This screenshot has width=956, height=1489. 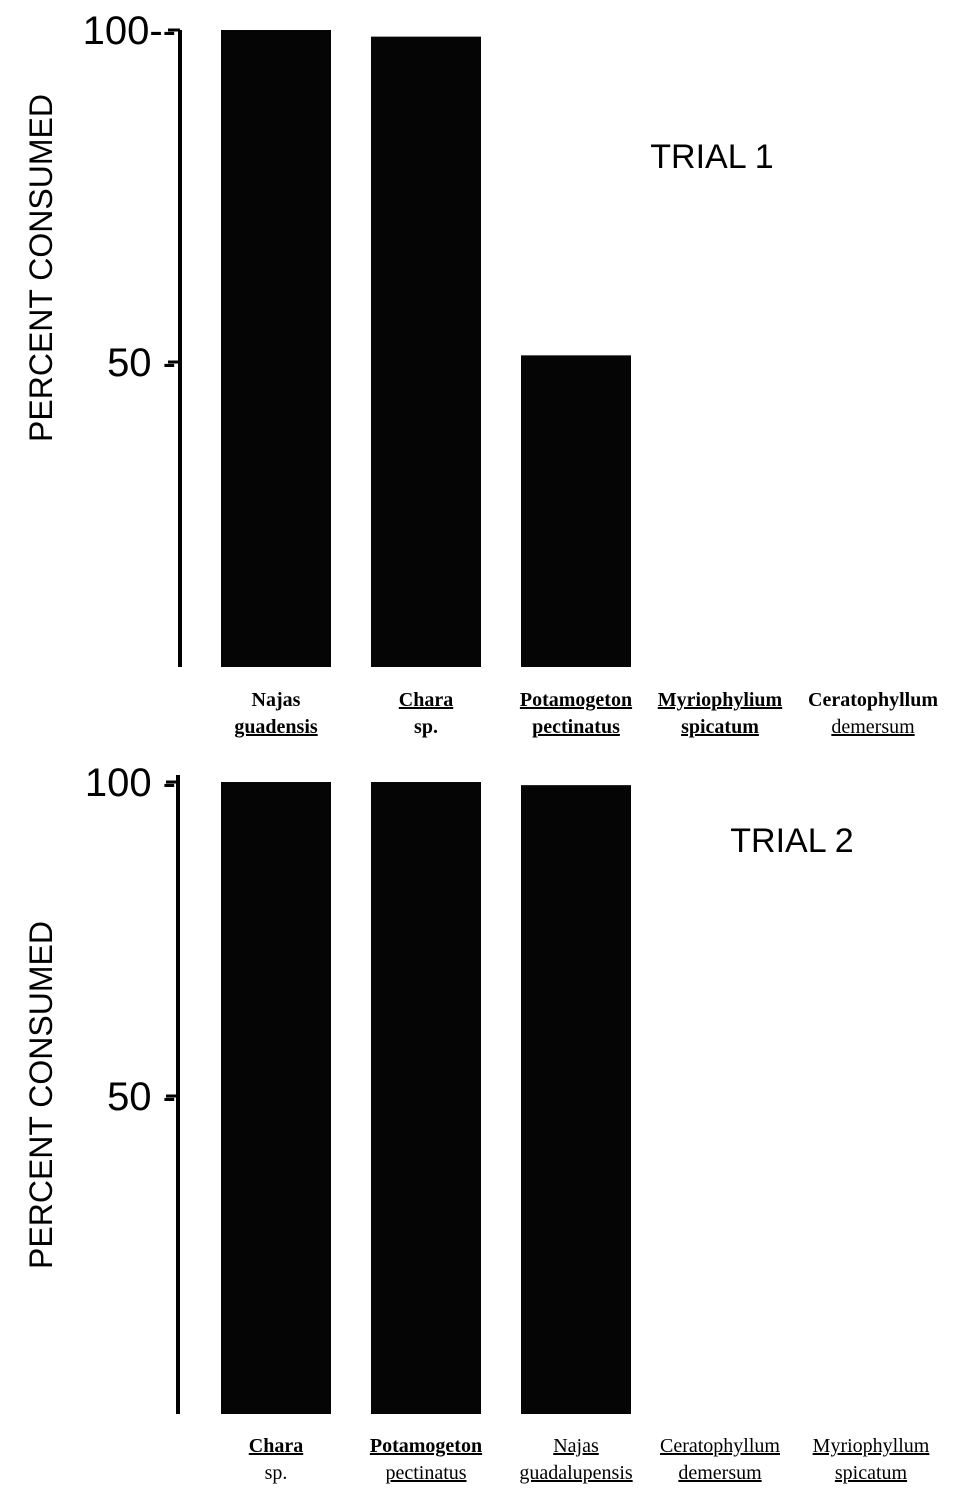 I want to click on category-label-line1: Myriophyllum, so click(x=871, y=1446).